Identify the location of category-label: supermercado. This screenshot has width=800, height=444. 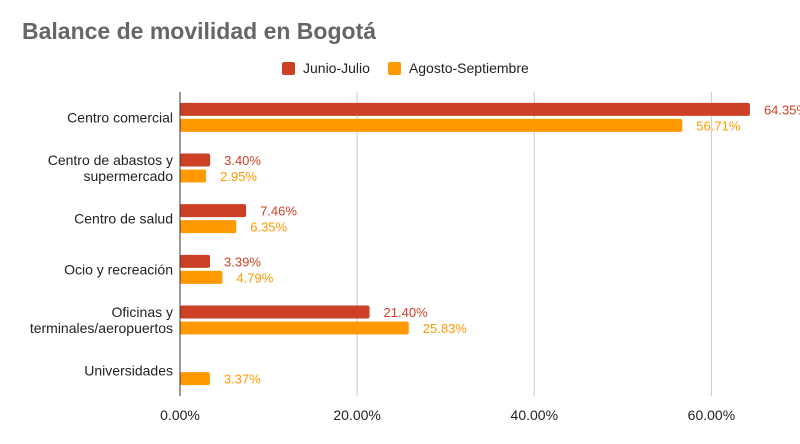
(129, 176).